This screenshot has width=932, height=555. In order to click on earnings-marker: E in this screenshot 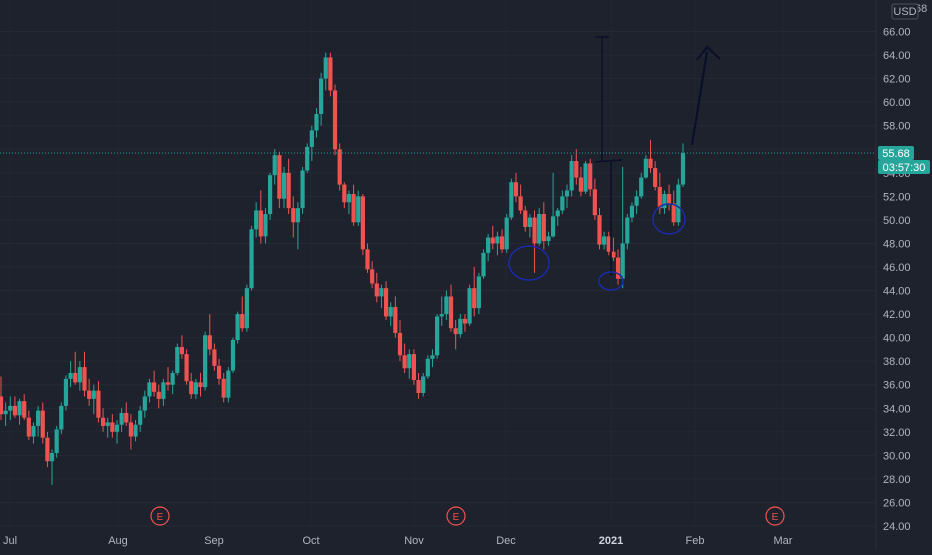, I will do `click(775, 516)`.